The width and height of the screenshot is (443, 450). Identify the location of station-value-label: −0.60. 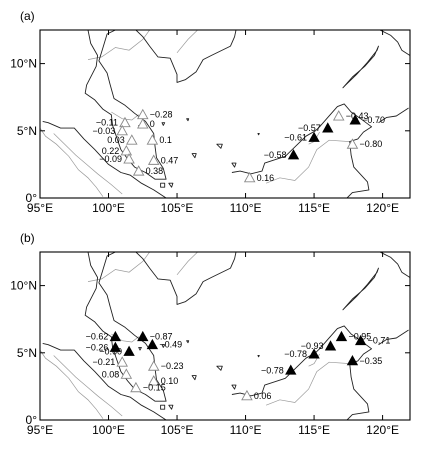
(110, 351).